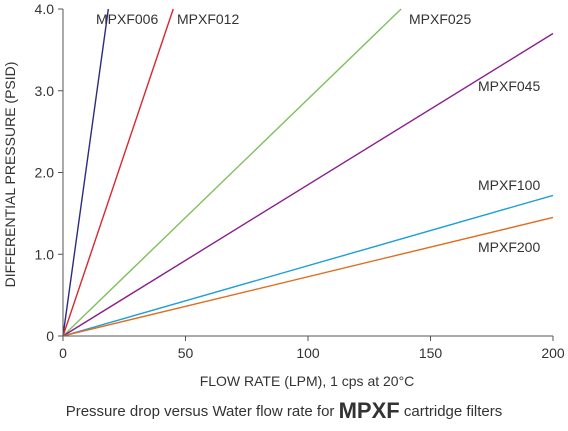 Image resolution: width=568 pixels, height=431 pixels. What do you see at coordinates (45, 9) in the screenshot?
I see `y-tick-label: 4.0` at bounding box center [45, 9].